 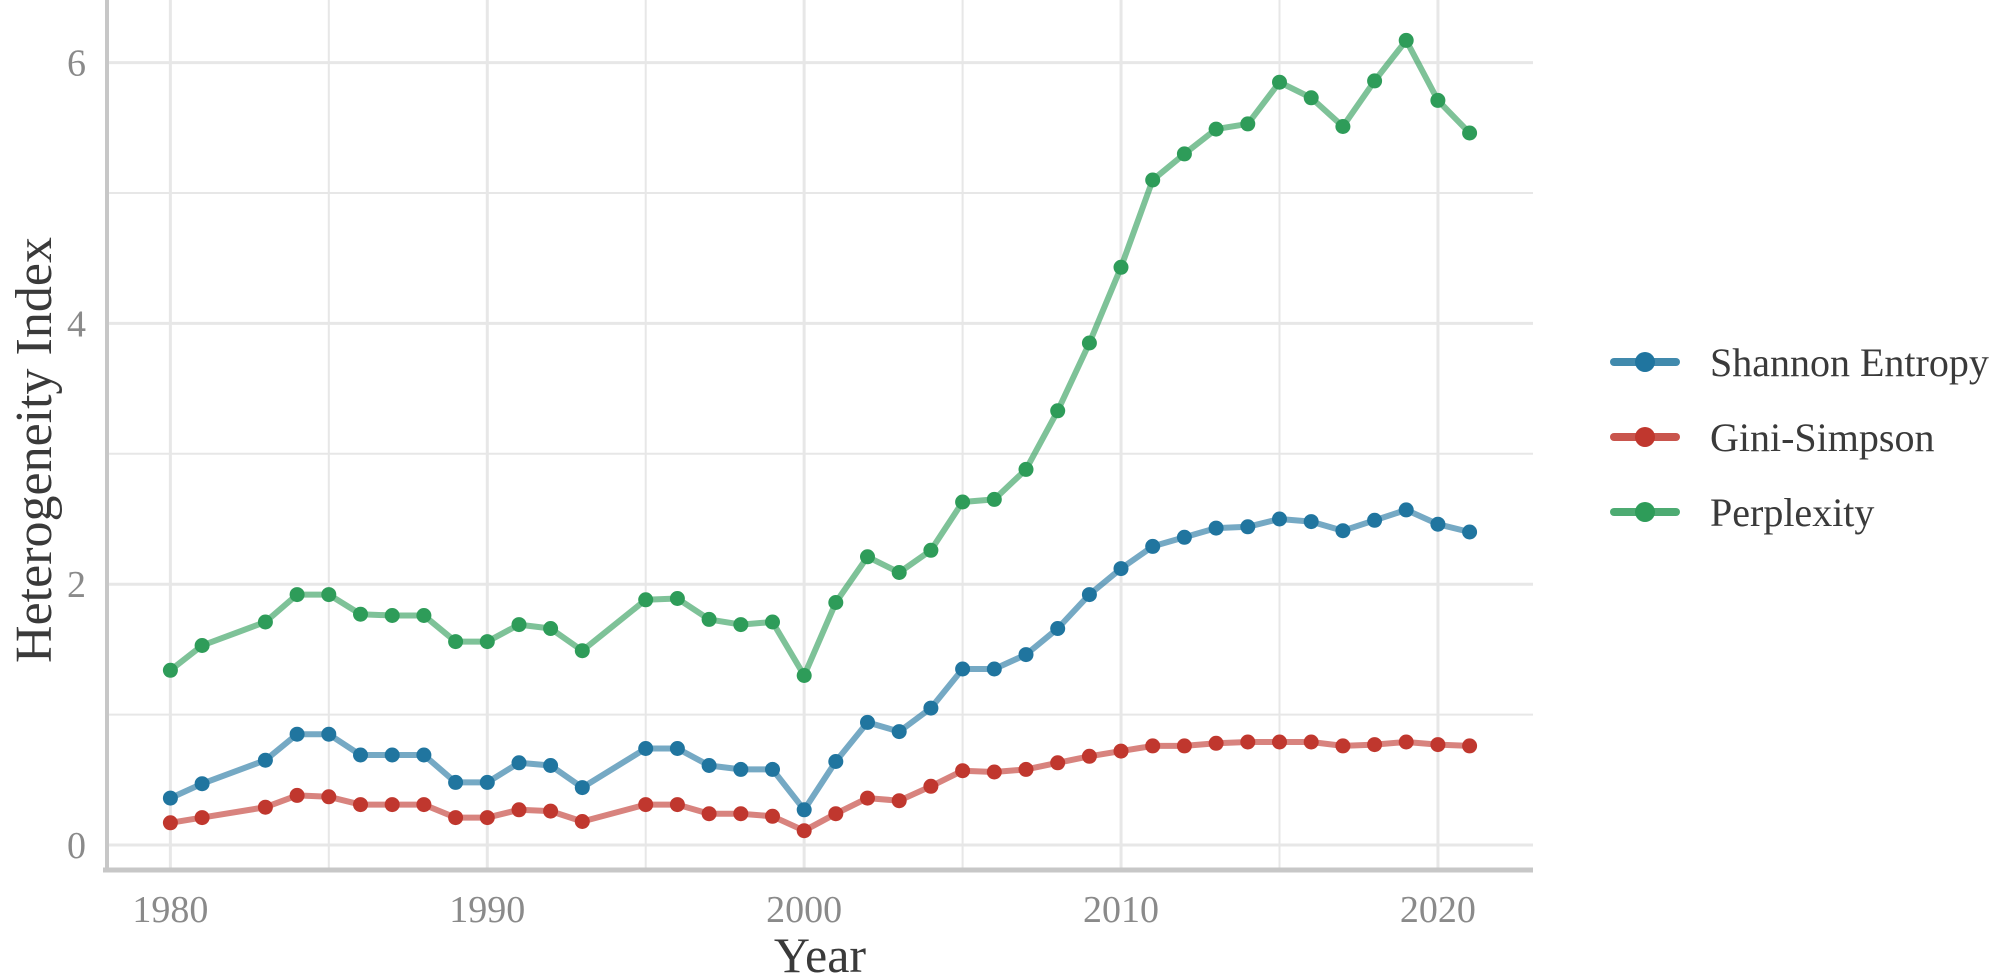 I want to click on y-tick-label: 6, so click(x=76, y=64).